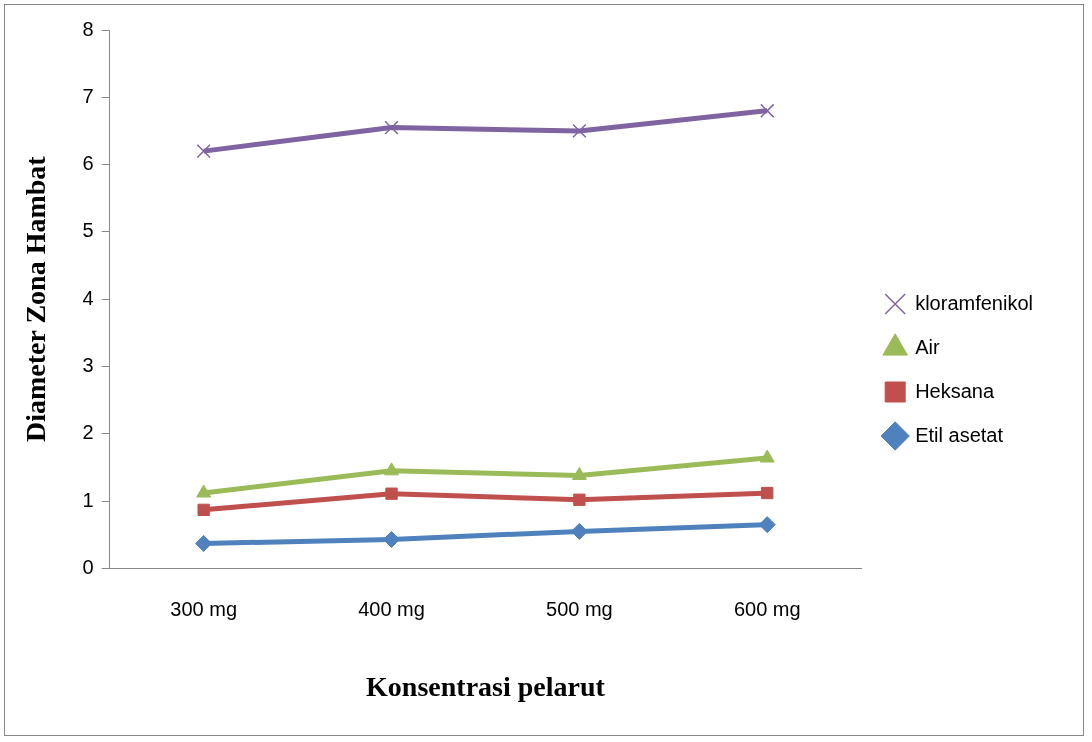 The height and width of the screenshot is (742, 1092). I want to click on y-axis-title: Diameter Zona Hambat, so click(36, 299).